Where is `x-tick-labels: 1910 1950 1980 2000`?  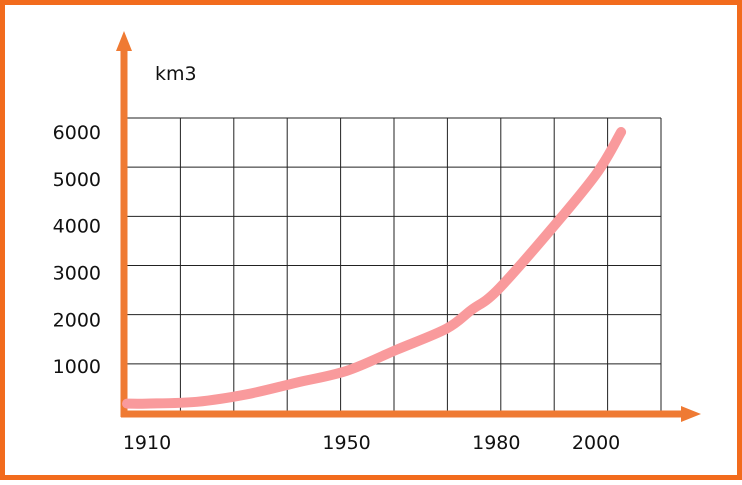 x-tick-labels: 1910 1950 1980 2000 is located at coordinates (371, 443).